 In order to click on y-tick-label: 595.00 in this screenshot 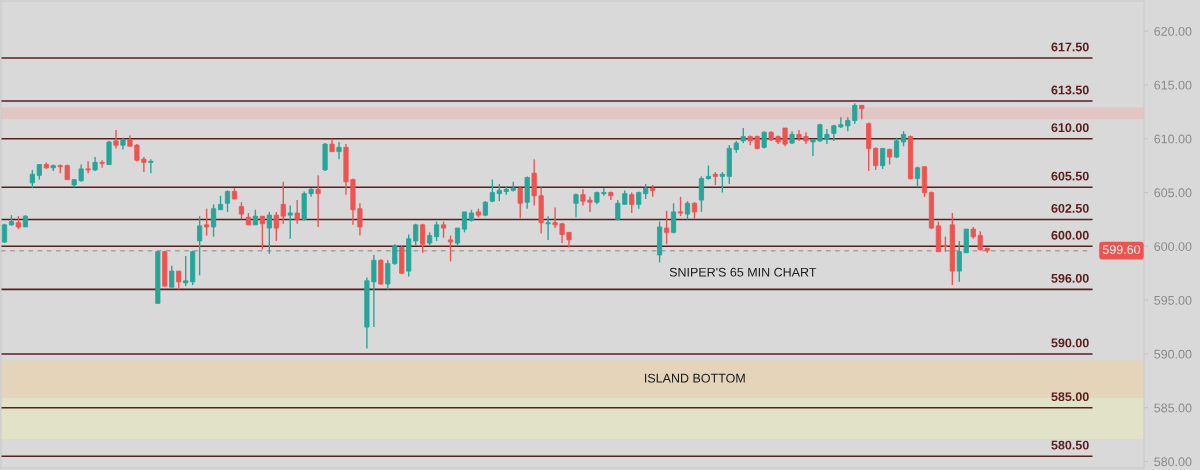, I will do `click(1173, 300)`.